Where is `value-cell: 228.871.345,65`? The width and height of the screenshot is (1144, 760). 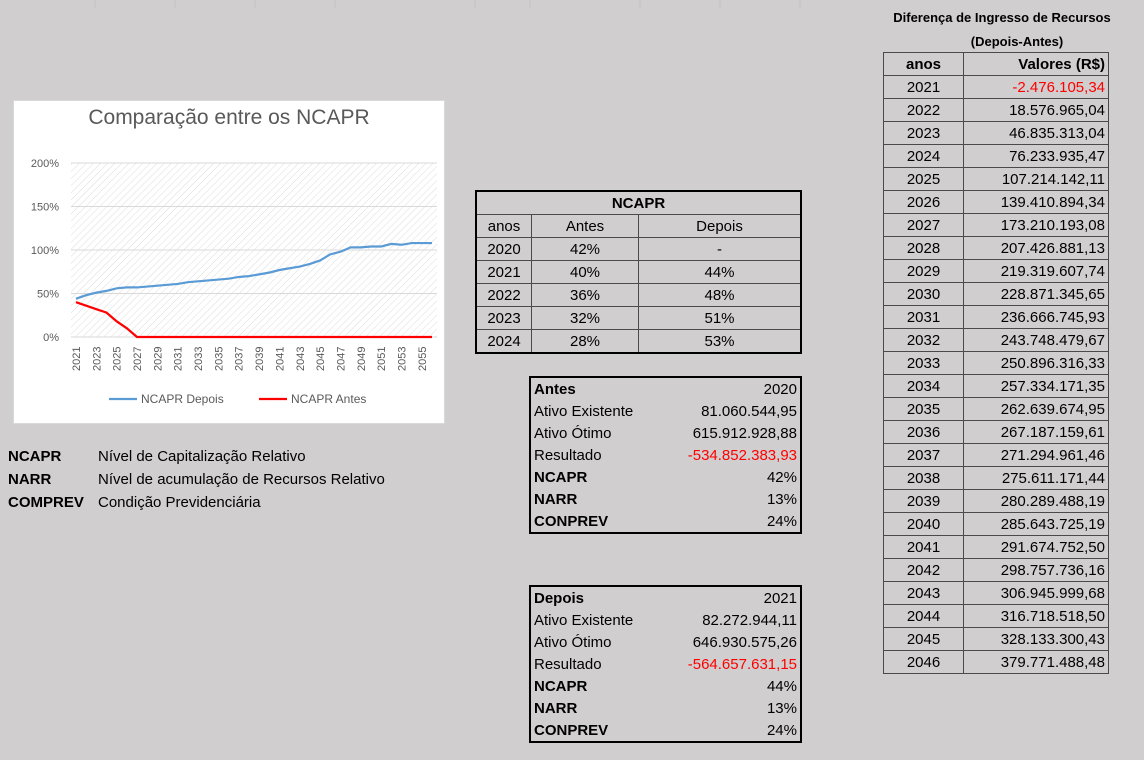 value-cell: 228.871.345,65 is located at coordinates (1036, 294).